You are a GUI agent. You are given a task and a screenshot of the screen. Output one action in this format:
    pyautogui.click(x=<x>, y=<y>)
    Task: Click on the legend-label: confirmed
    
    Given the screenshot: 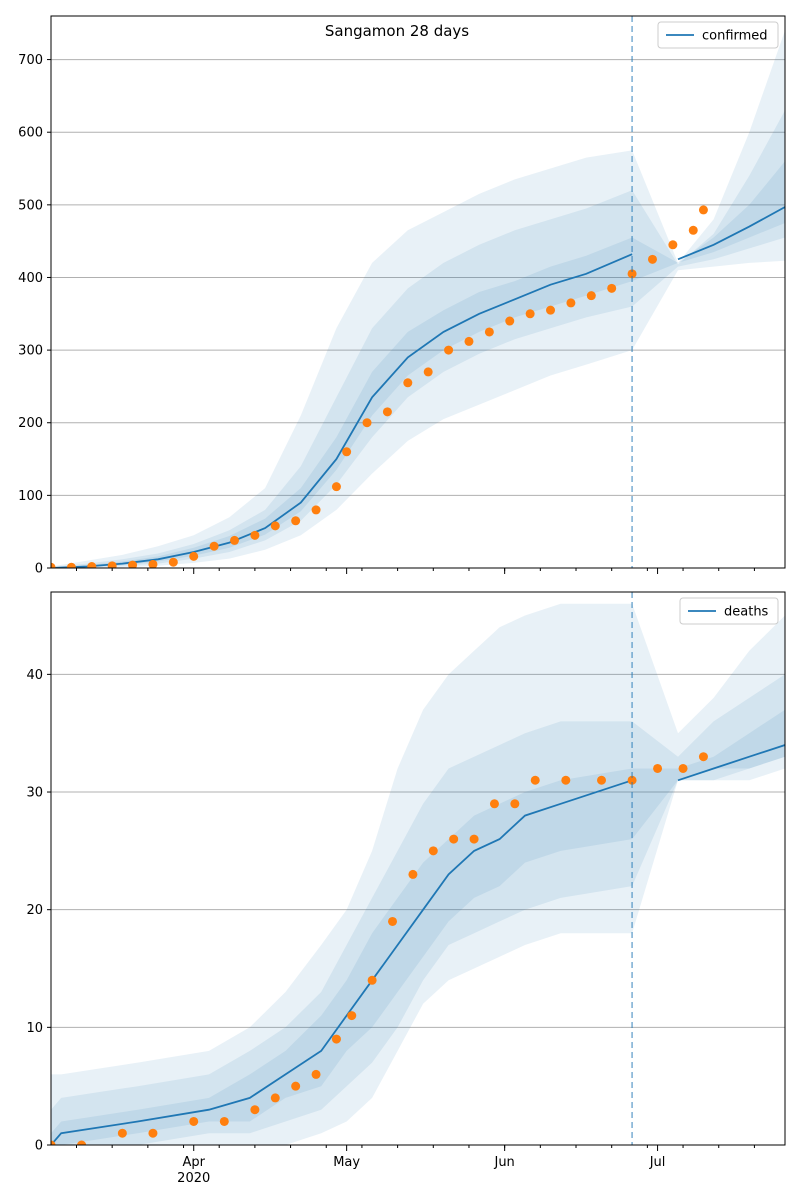 What is the action you would take?
    pyautogui.click(x=735, y=36)
    